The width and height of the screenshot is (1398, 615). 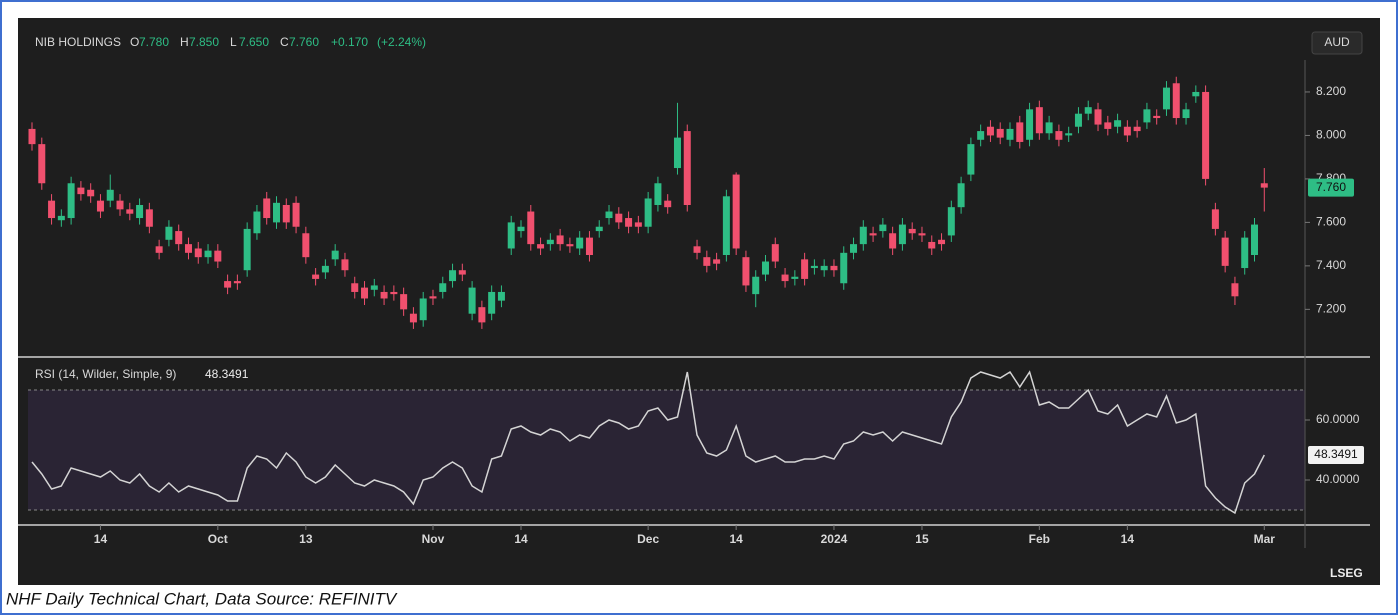 I want to click on x-tick-label: 13, so click(x=306, y=539).